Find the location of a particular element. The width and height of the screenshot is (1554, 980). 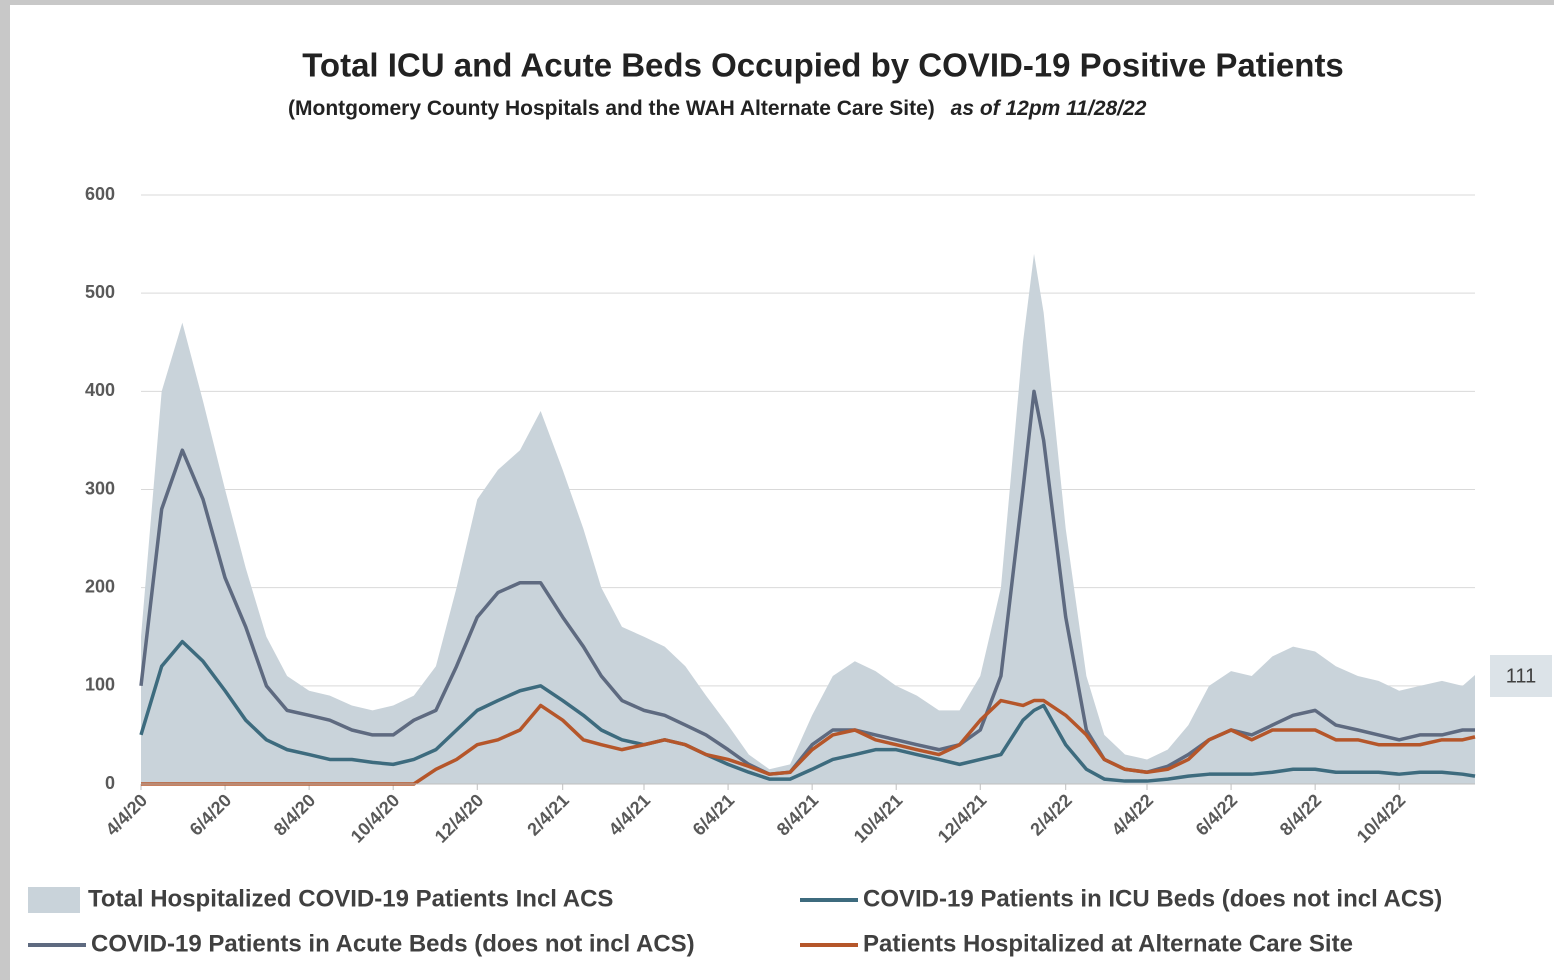

frame-left is located at coordinates (5, 490).